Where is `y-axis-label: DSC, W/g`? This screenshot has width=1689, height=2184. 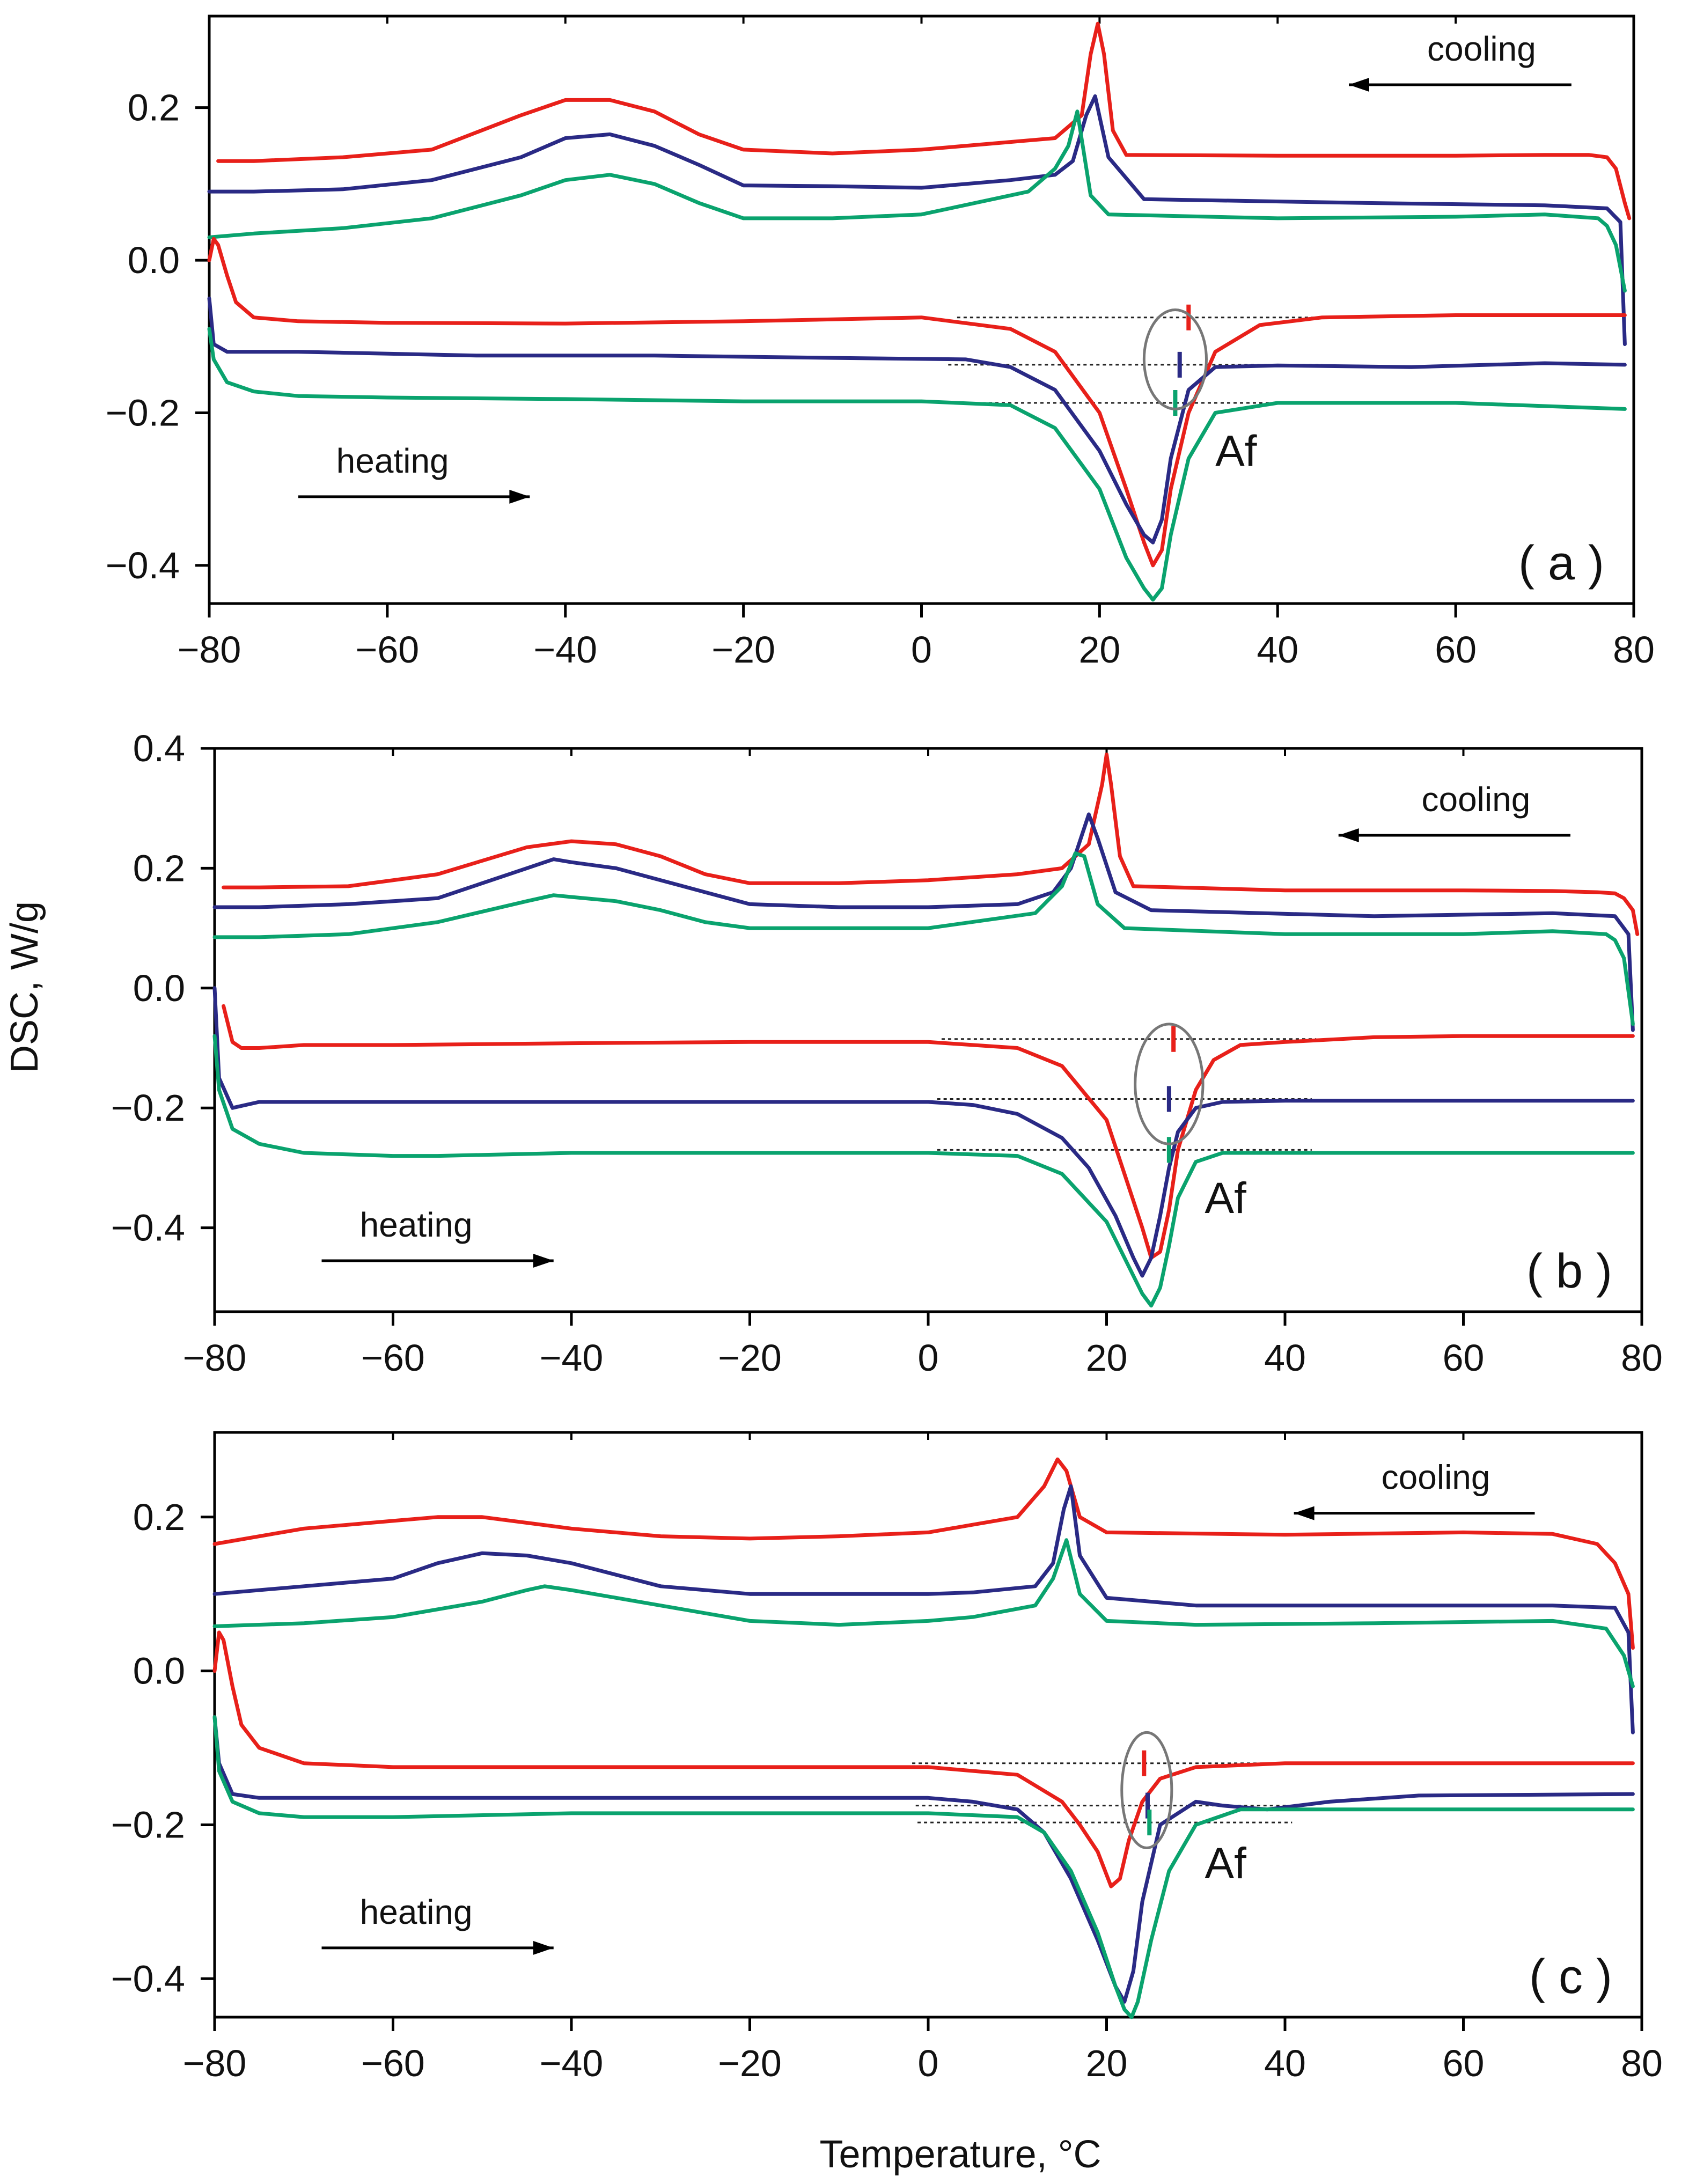
y-axis-label: DSC, W/g is located at coordinates (24, 987).